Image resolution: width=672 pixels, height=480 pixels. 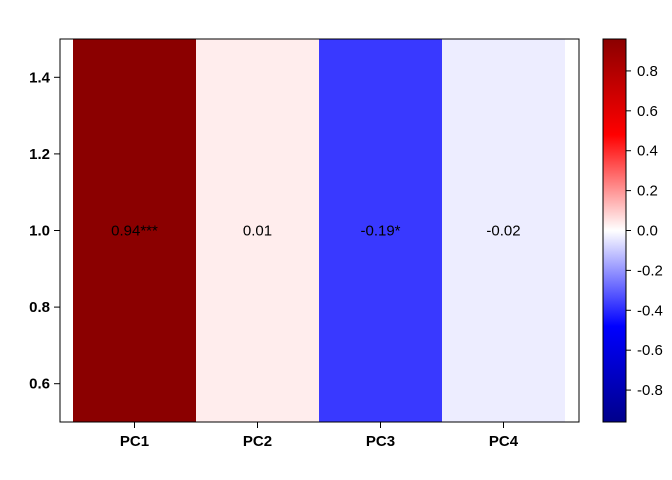 I want to click on y-tick-label: 1.0, so click(x=39, y=231).